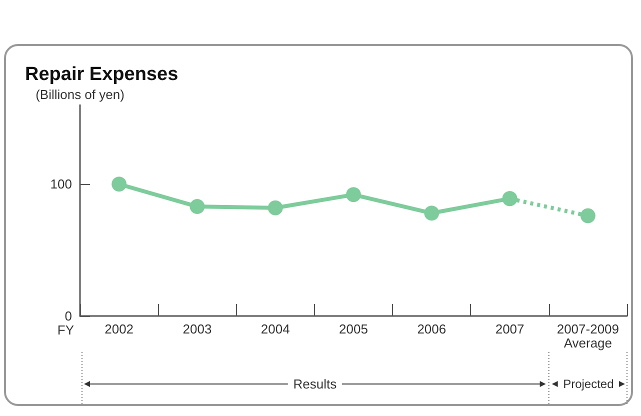  Describe the element at coordinates (509, 329) in the screenshot. I see `x-tick-label: 2007` at that location.